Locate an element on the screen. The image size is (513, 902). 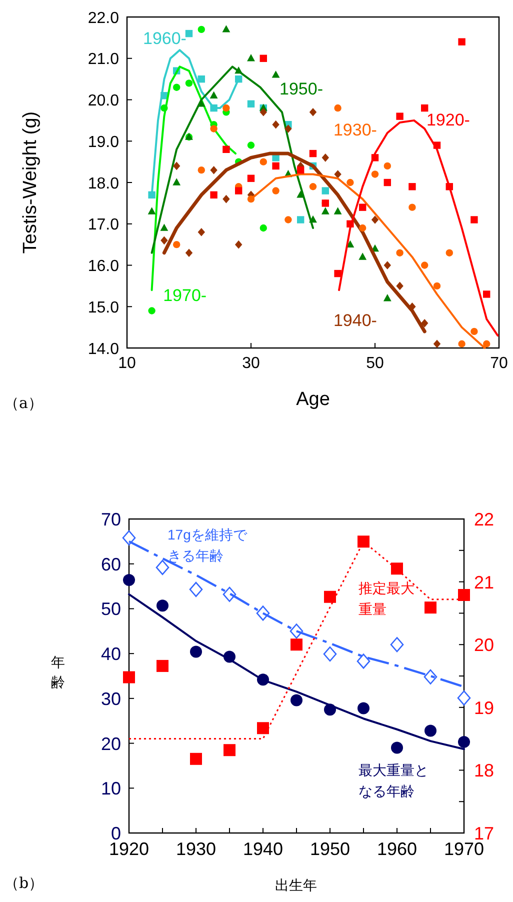
x-axis-title: 出生年 is located at coordinates (296, 885).